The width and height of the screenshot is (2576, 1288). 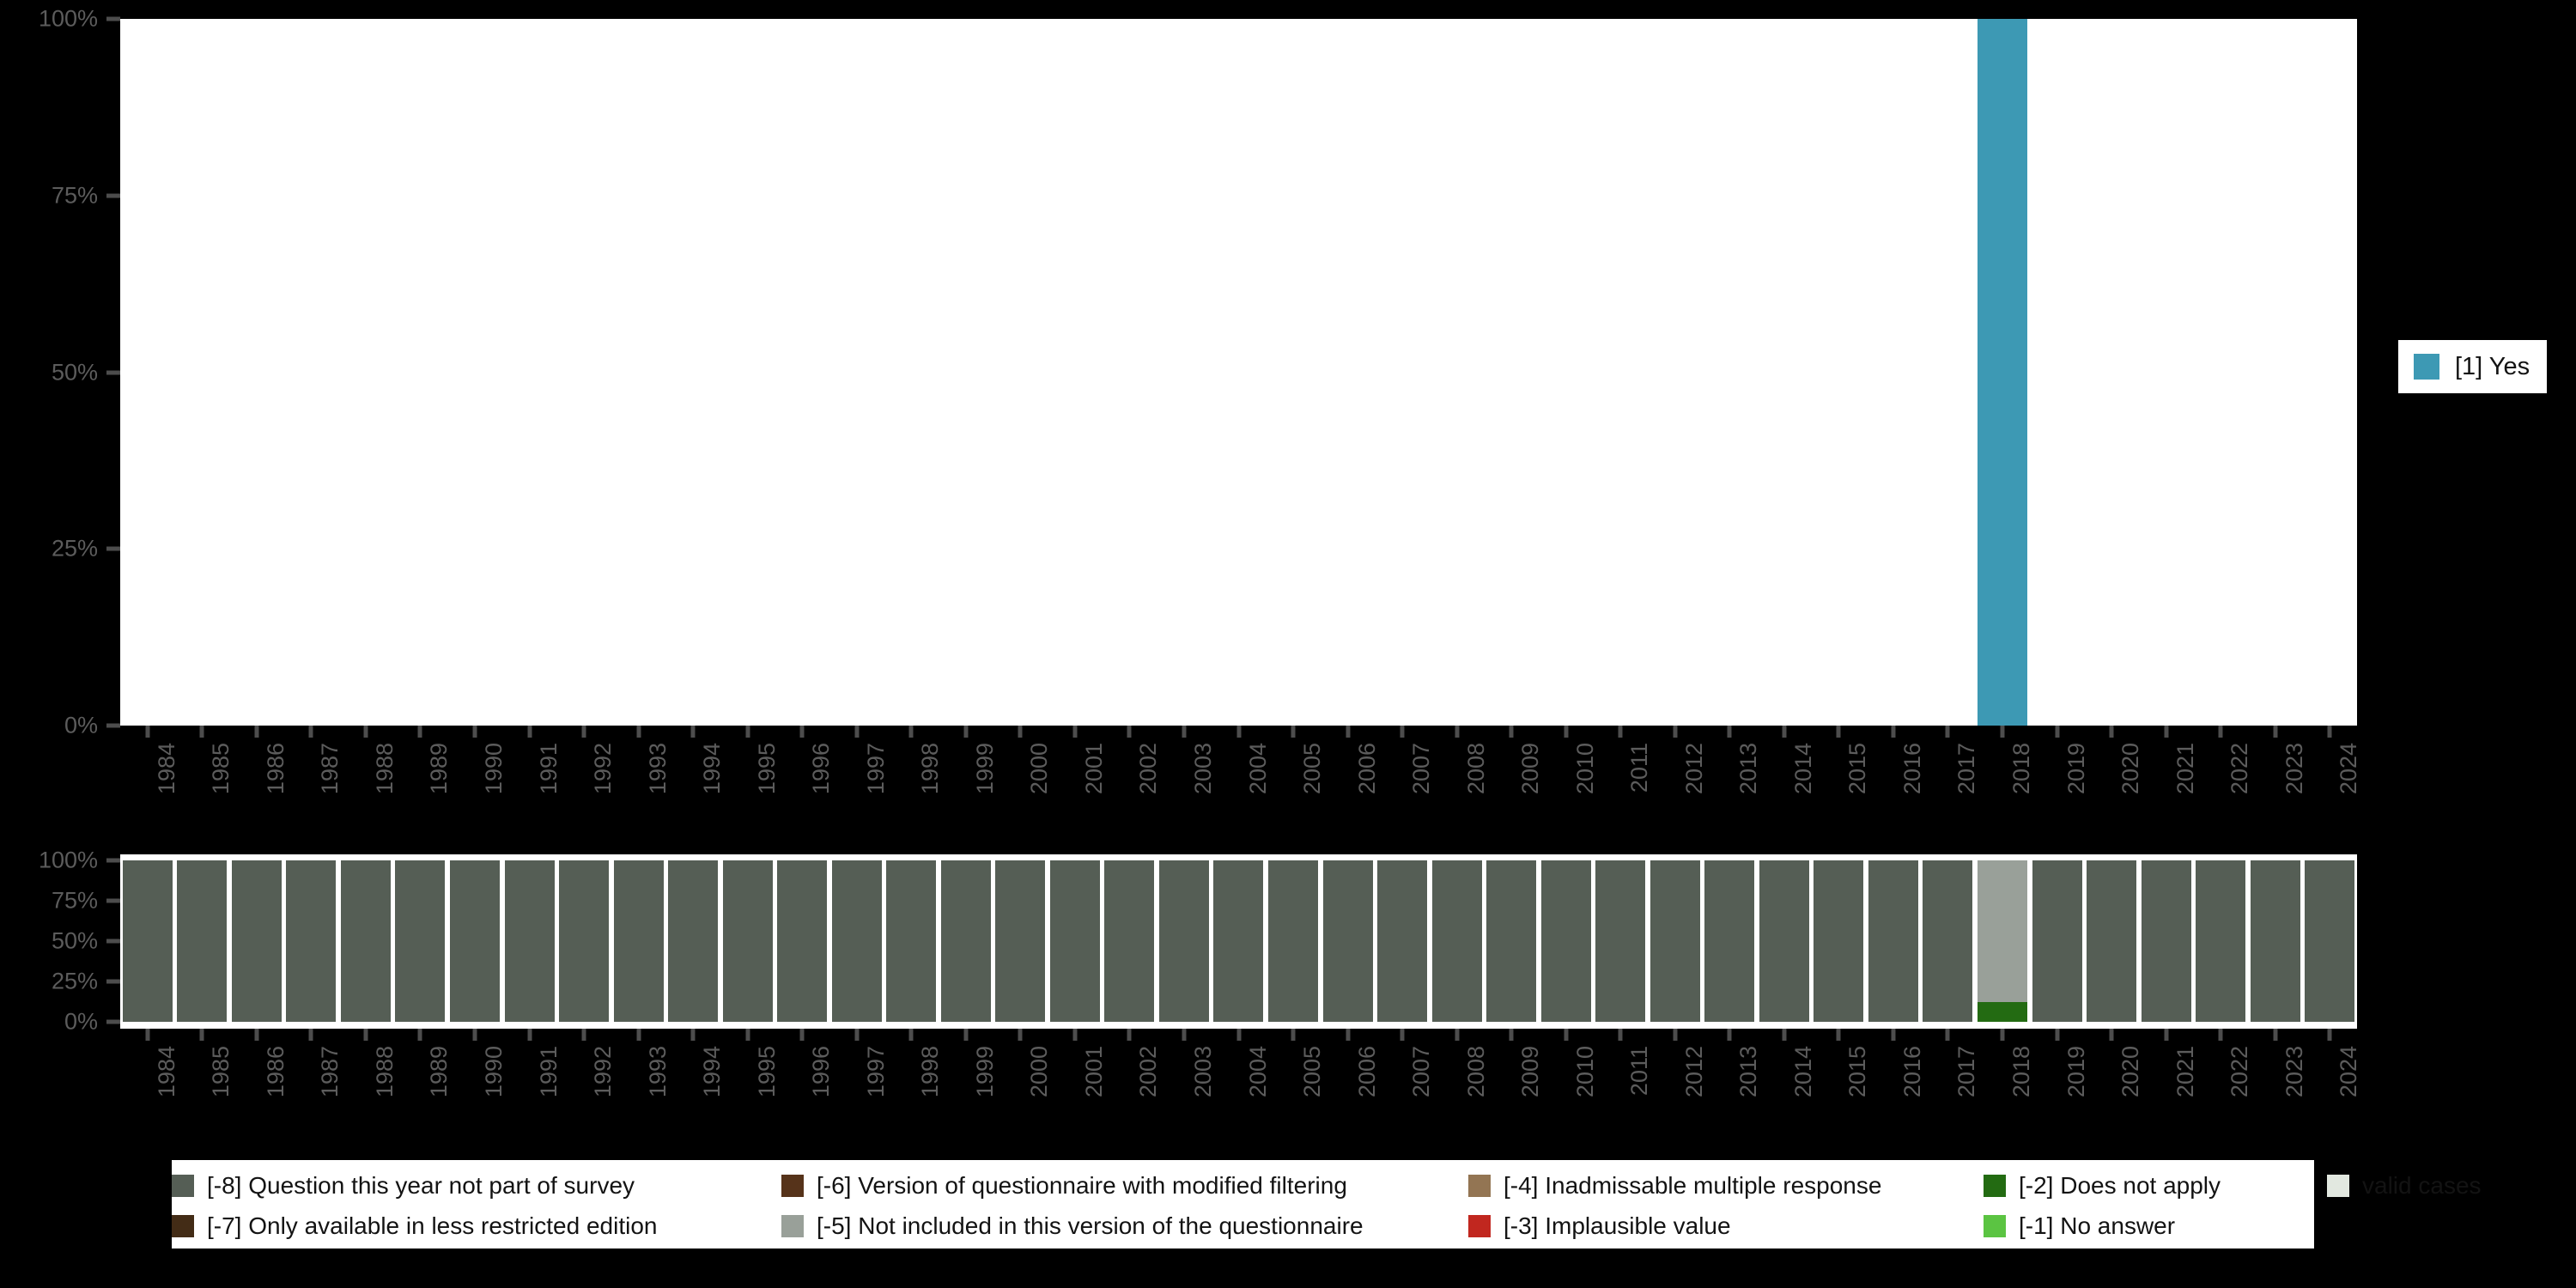 I want to click on x-tick-label: 2000, so click(x=1039, y=769).